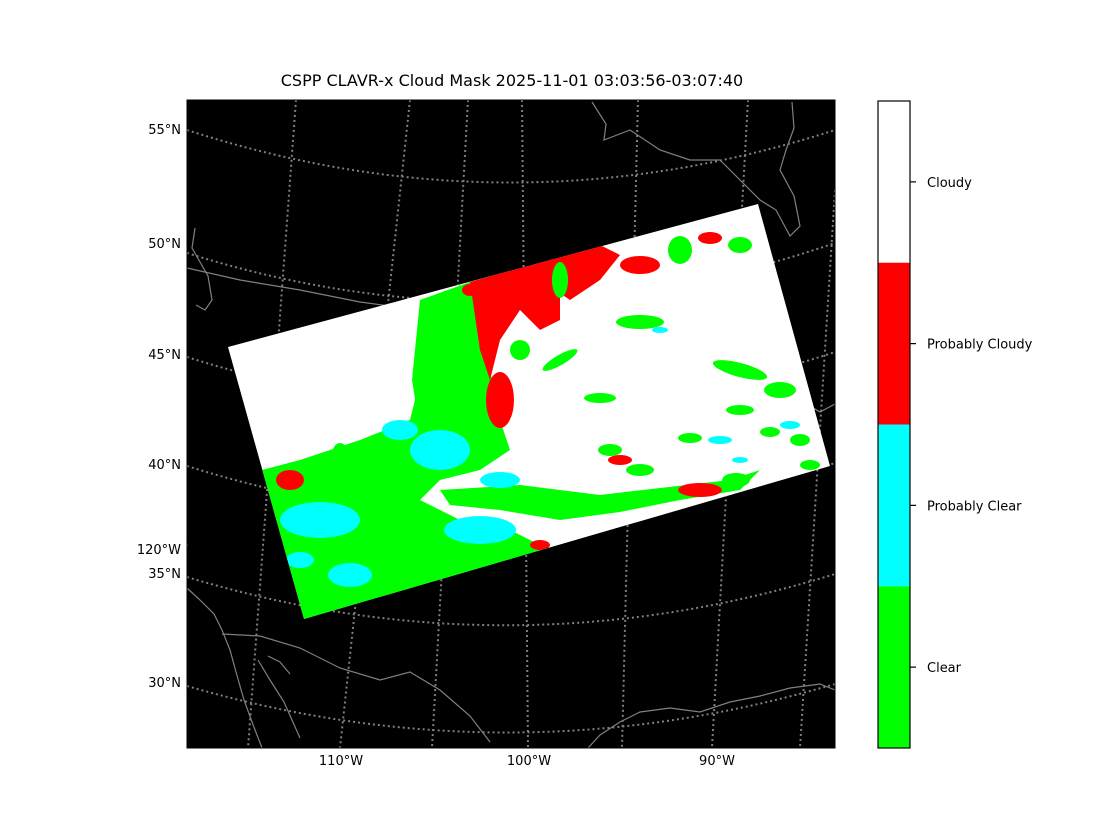 The width and height of the screenshot is (1120, 840). What do you see at coordinates (711, 715) in the screenshot?
I see `gulf-coast` at bounding box center [711, 715].